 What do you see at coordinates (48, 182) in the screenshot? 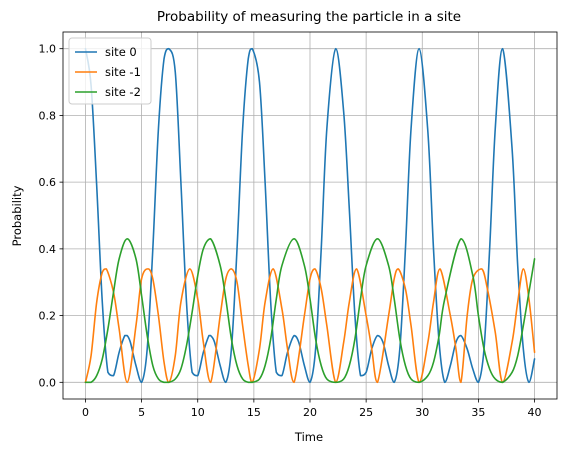
I see `y-tick-label: 0.6` at bounding box center [48, 182].